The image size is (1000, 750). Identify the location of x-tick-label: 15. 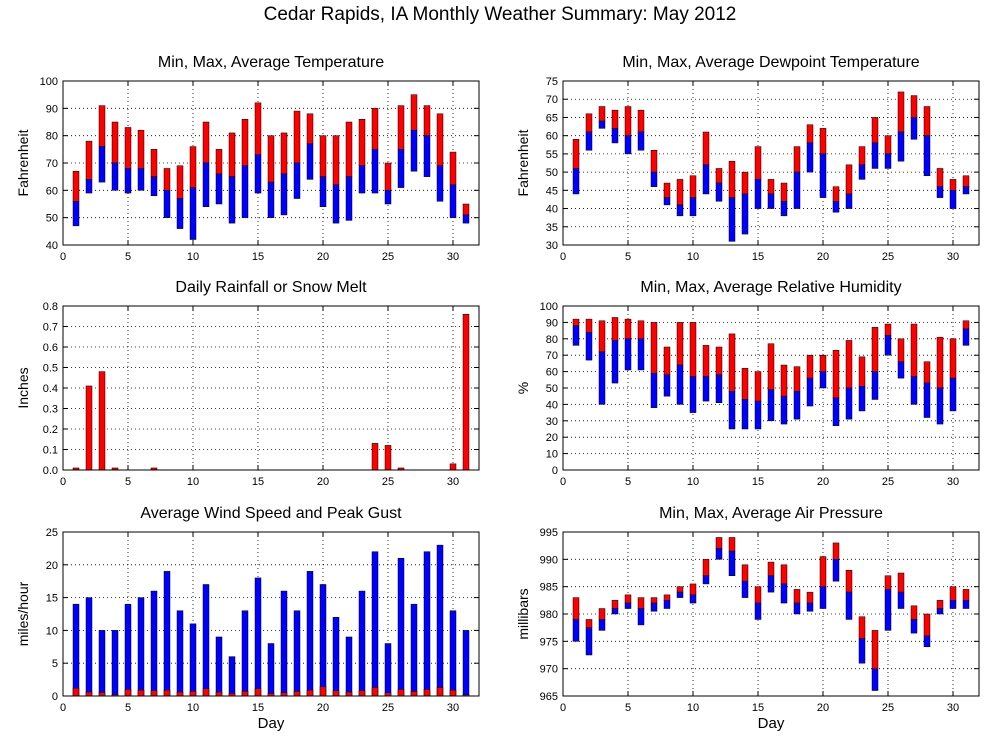
(258, 708).